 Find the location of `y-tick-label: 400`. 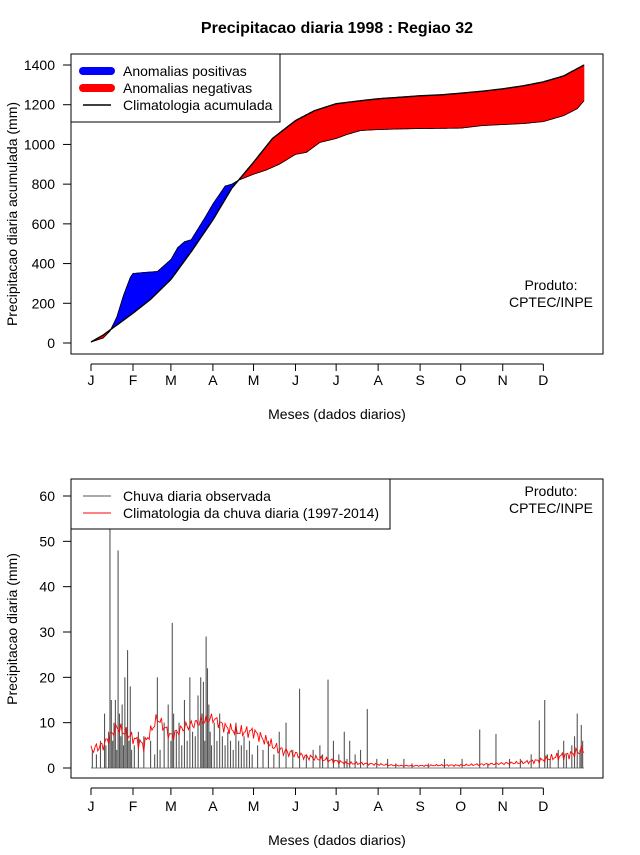

y-tick-label: 400 is located at coordinates (44, 264).